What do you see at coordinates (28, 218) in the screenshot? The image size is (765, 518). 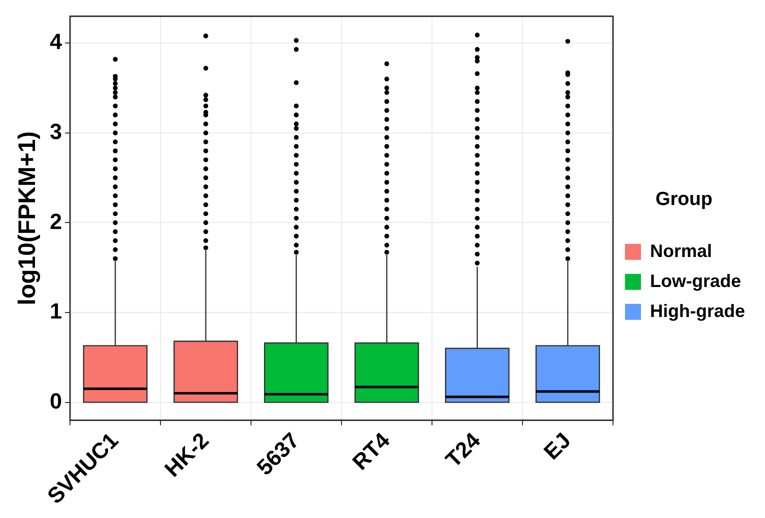 I see `y-axis-title: log10(FPKM+1)` at bounding box center [28, 218].